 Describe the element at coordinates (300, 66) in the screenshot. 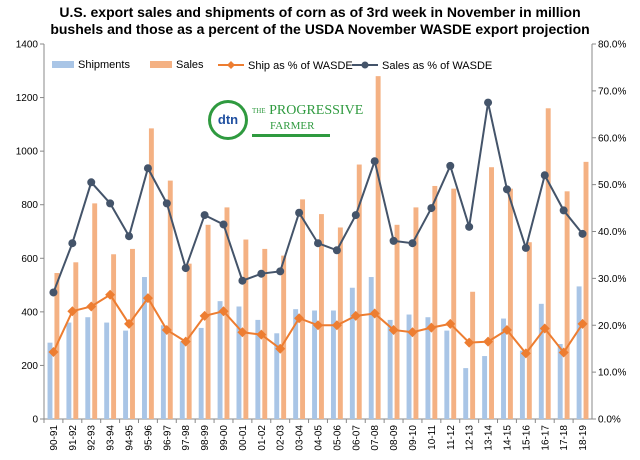

I see `legend-label-ship-pct: Ship as % of WASDE` at that location.